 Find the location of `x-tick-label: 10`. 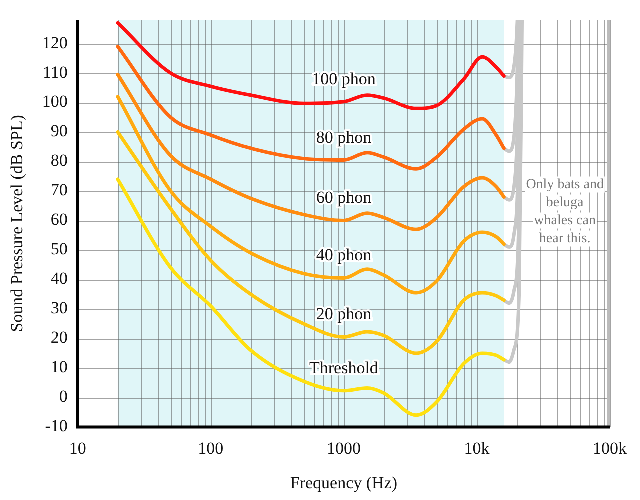

x-tick-label: 10 is located at coordinates (77, 448).